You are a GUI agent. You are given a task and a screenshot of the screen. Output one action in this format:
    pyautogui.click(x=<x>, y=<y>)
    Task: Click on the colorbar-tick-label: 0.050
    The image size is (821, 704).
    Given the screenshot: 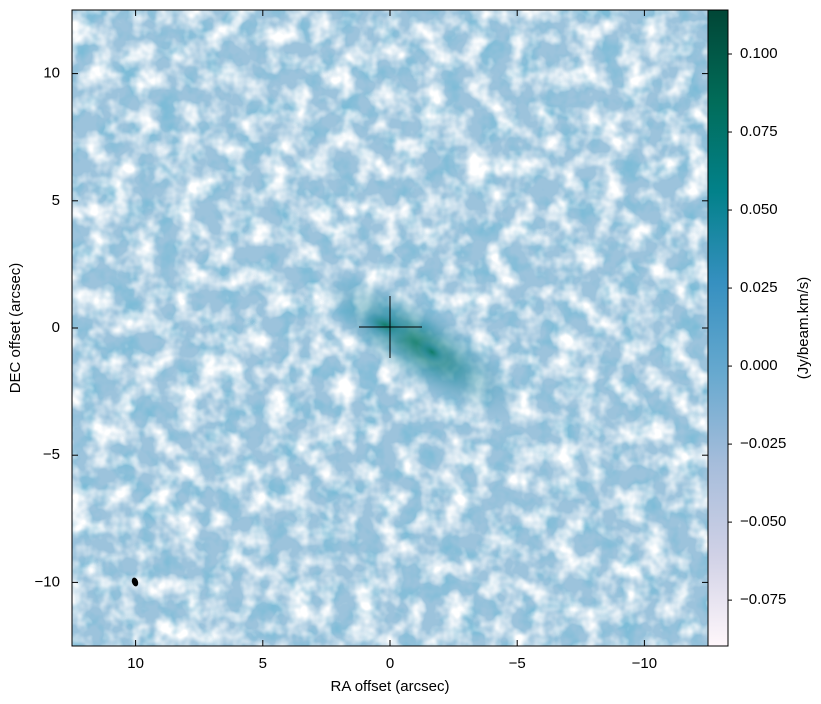 What is the action you would take?
    pyautogui.click(x=759, y=209)
    